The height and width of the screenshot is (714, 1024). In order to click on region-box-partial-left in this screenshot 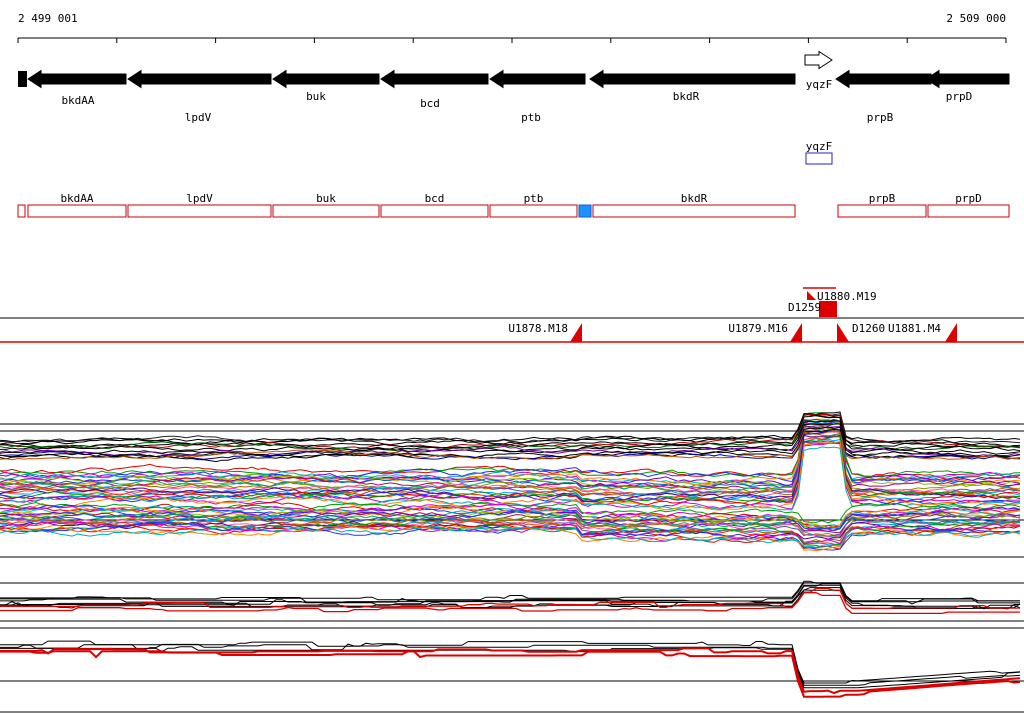, I will do `click(21, 211)`.